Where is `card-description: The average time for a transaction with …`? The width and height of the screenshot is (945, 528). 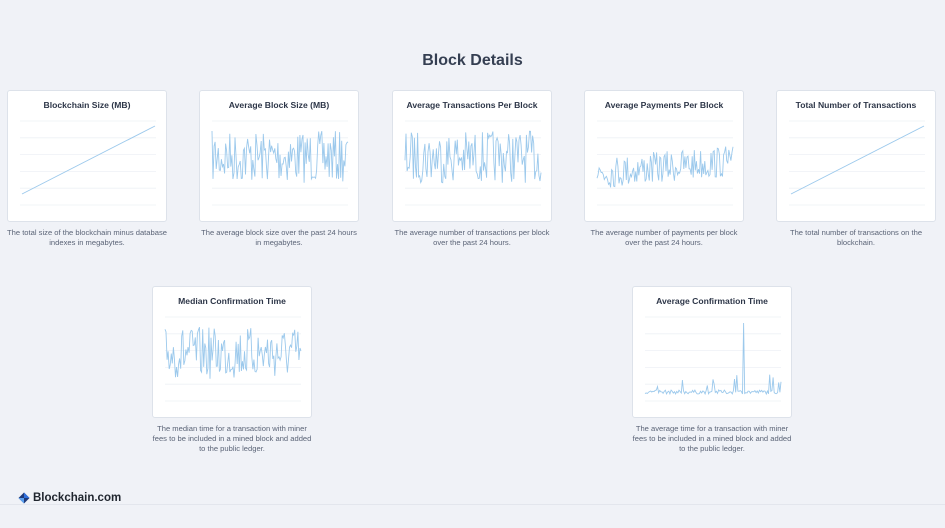
card-description: The average time for a transaction with … is located at coordinates (712, 439).